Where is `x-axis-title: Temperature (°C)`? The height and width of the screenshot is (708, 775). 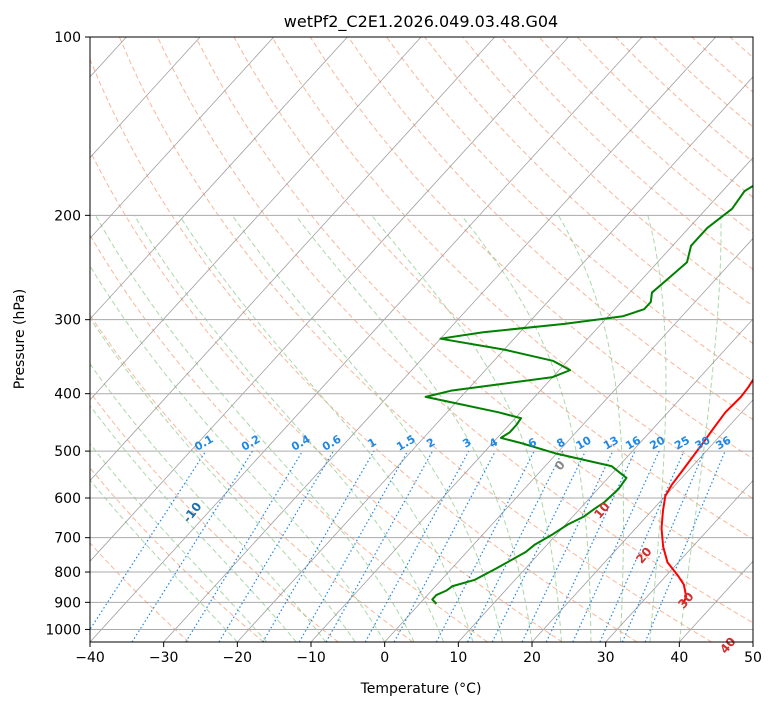 x-axis-title: Temperature (°C) is located at coordinates (421, 689).